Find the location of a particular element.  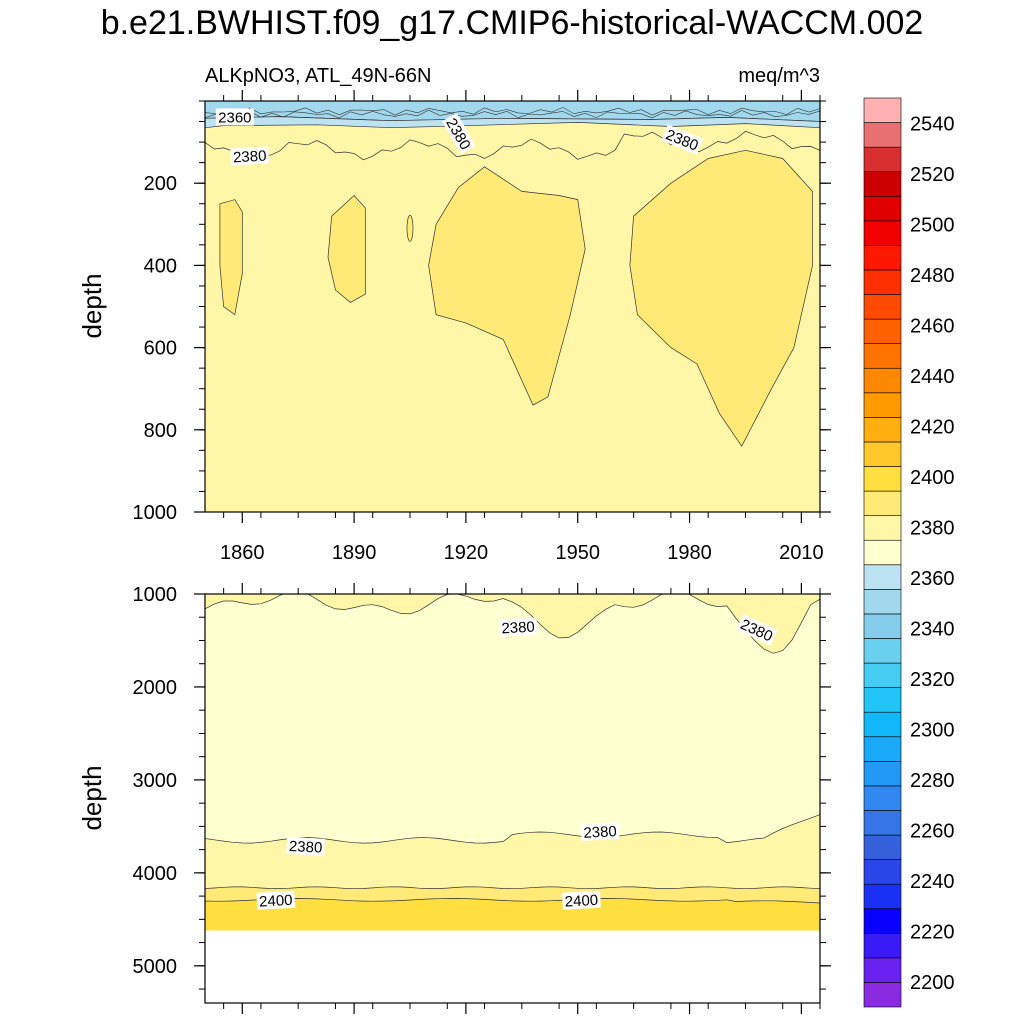

colorbar-tick-label: 2240 is located at coordinates (932, 882).